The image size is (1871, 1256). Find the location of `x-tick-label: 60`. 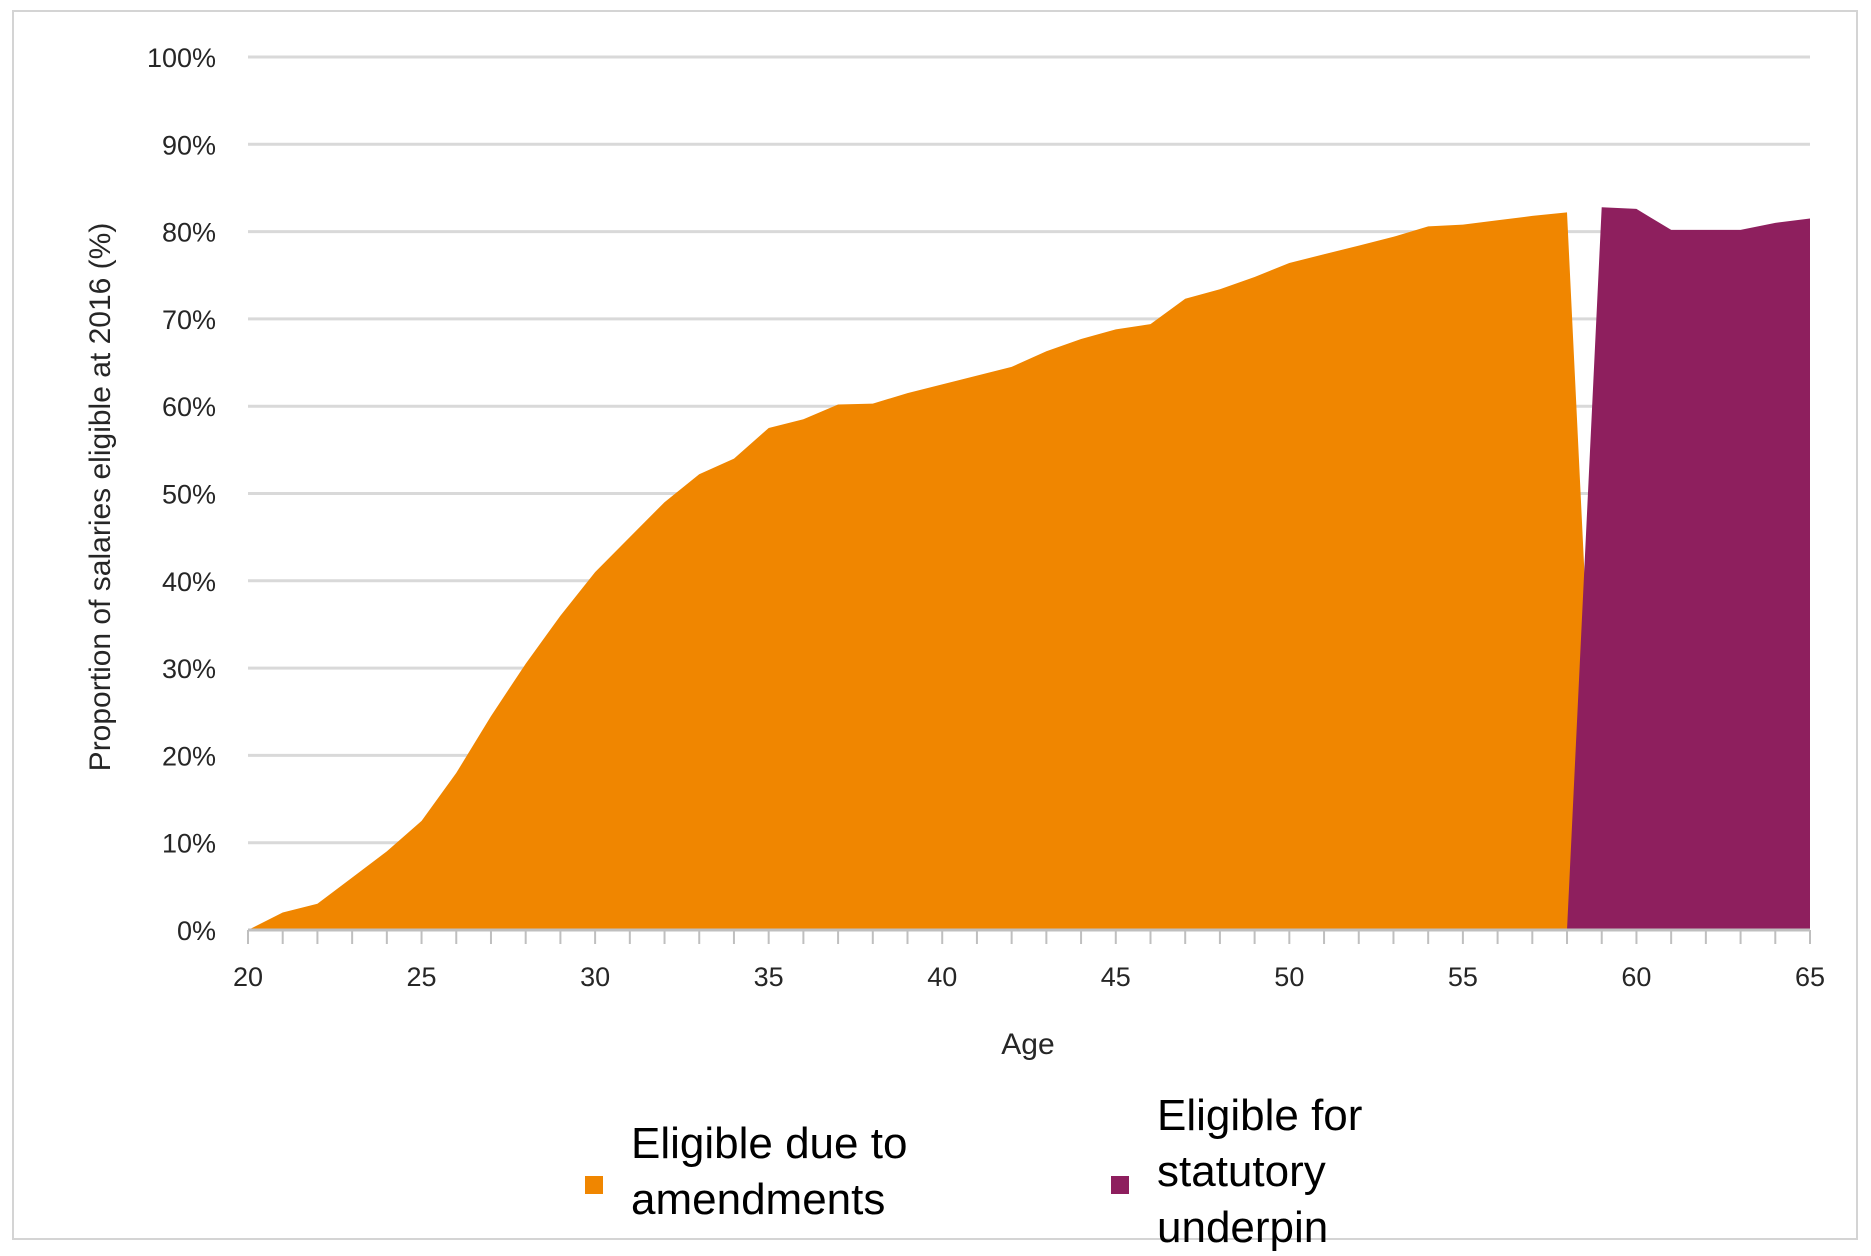

x-tick-label: 60 is located at coordinates (1636, 977).